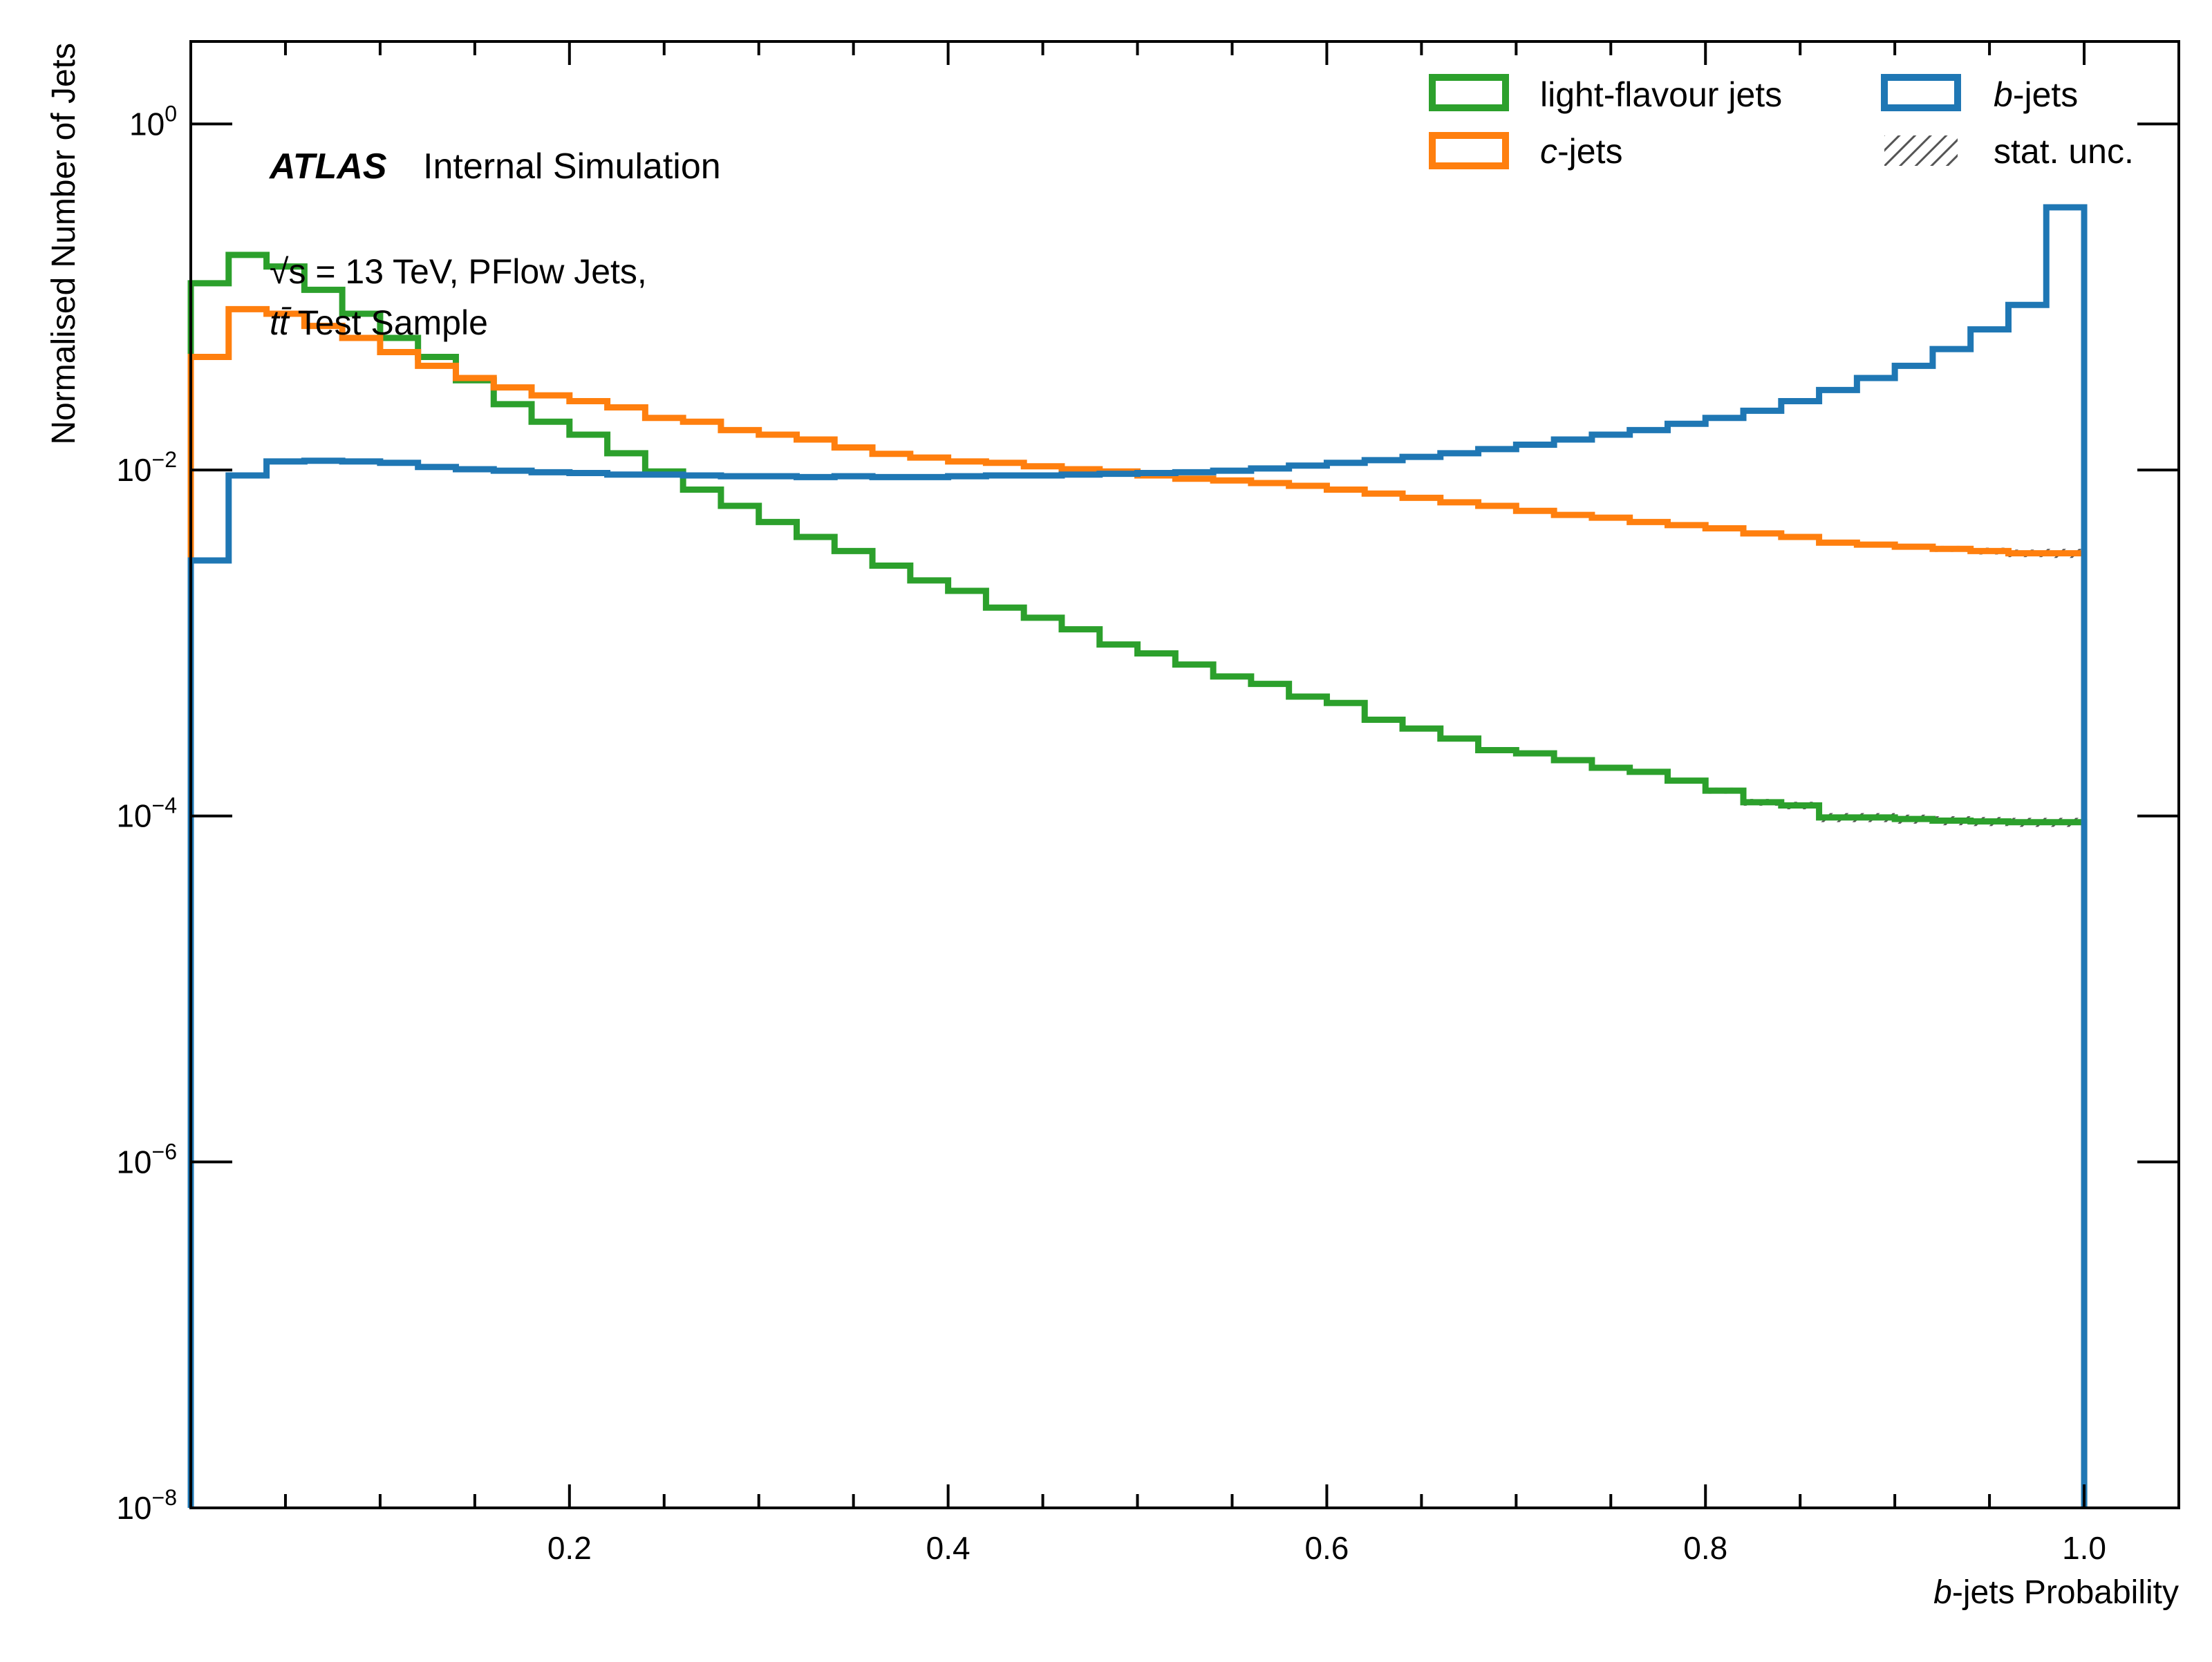  What do you see at coordinates (572, 167) in the screenshot?
I see `atlas-status: Internal Simulation` at bounding box center [572, 167].